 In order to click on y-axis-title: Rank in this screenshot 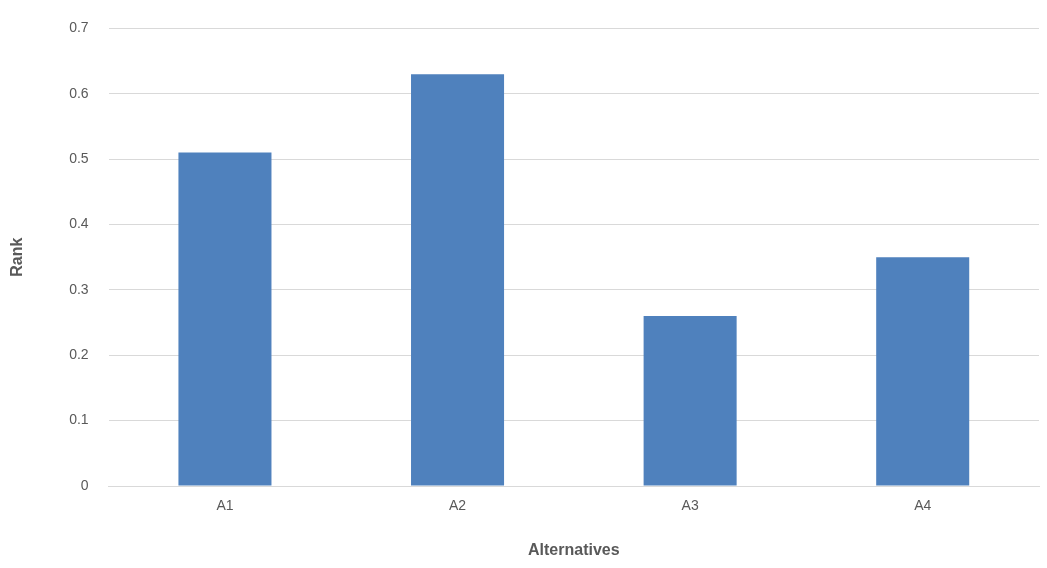, I will do `click(17, 257)`.